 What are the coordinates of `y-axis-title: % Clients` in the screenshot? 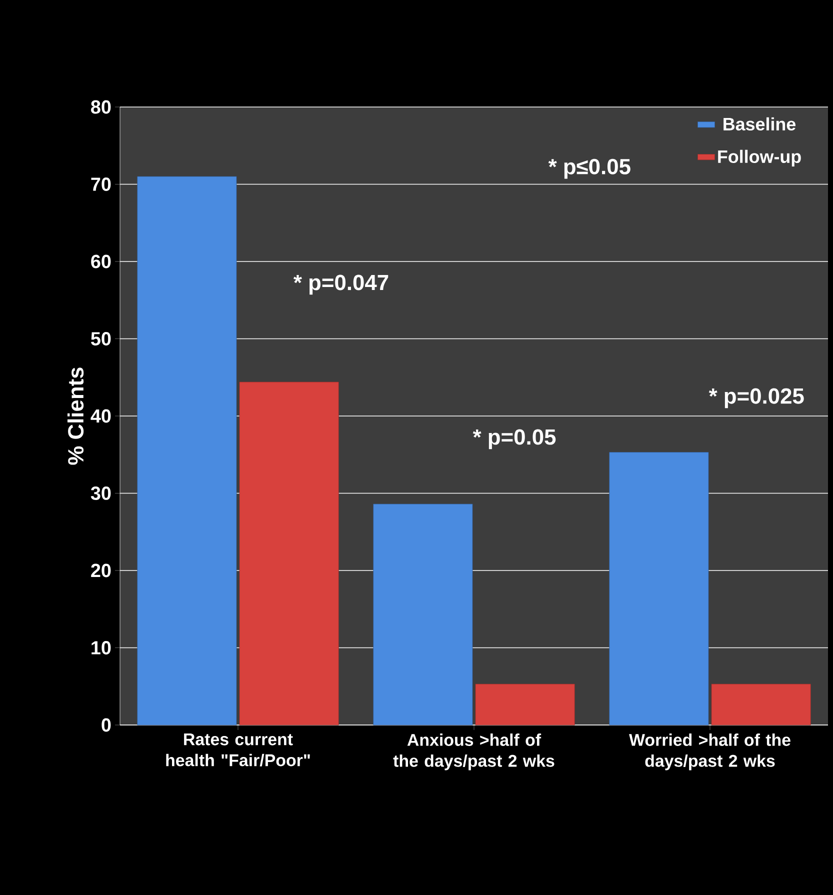 It's located at (75, 416).